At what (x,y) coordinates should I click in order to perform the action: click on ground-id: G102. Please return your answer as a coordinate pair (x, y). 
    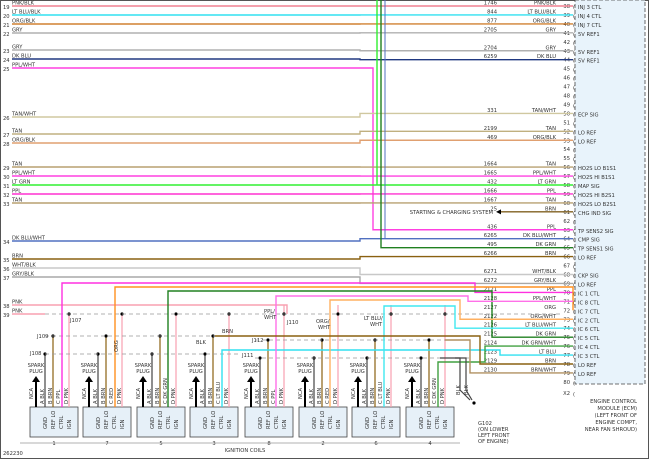
    Looking at the image, I should click on (485, 424).